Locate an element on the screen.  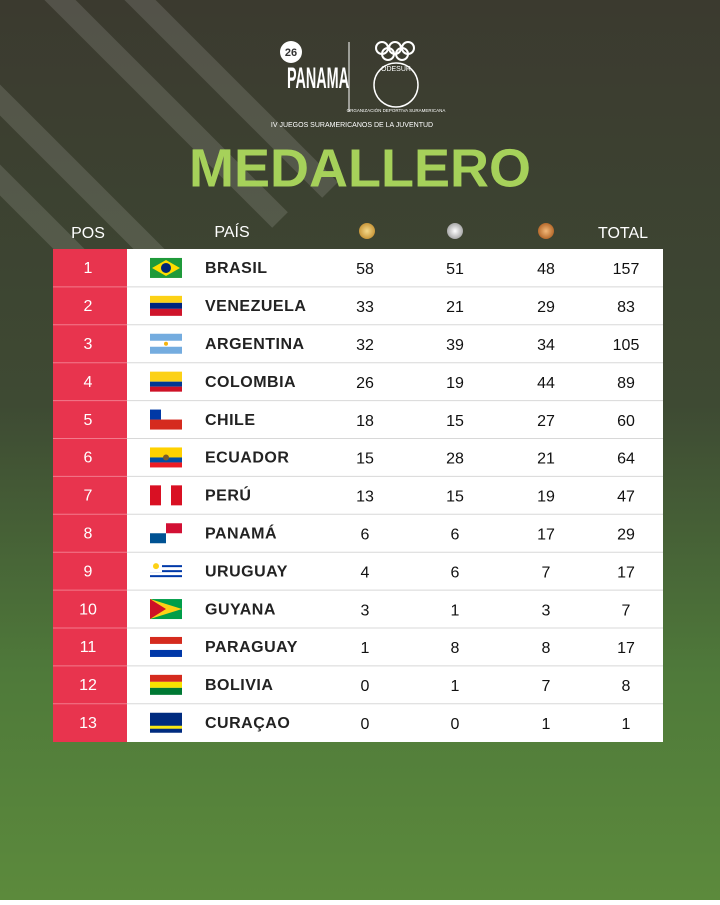
bronze-count: 3 is located at coordinates (546, 610).